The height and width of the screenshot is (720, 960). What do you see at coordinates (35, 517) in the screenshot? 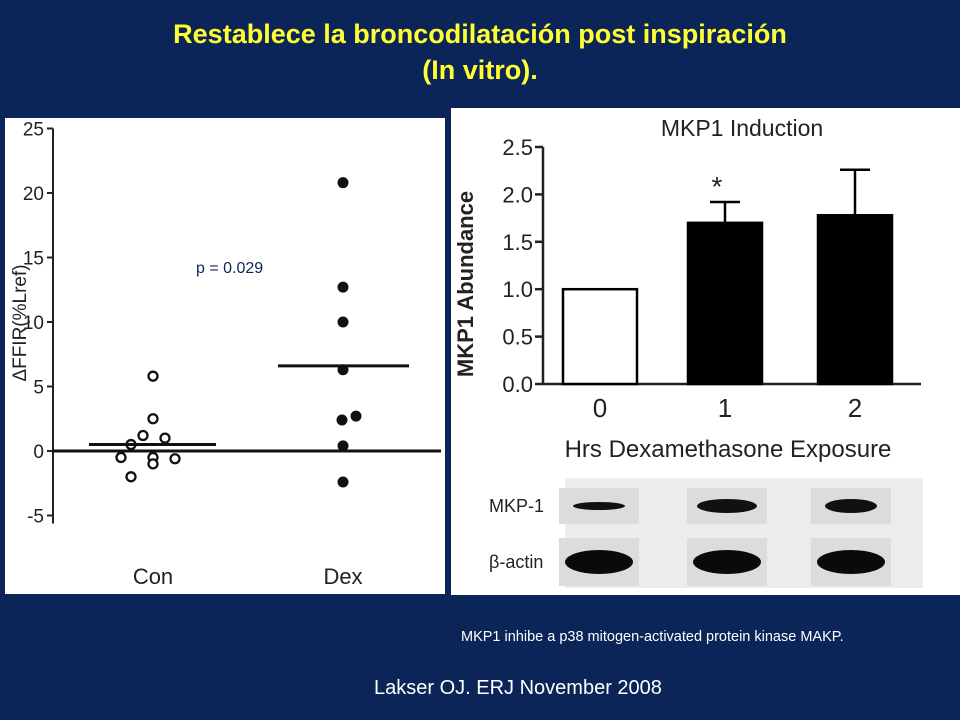
I see `dot-plot-y-tick-label: -5` at bounding box center [35, 517].